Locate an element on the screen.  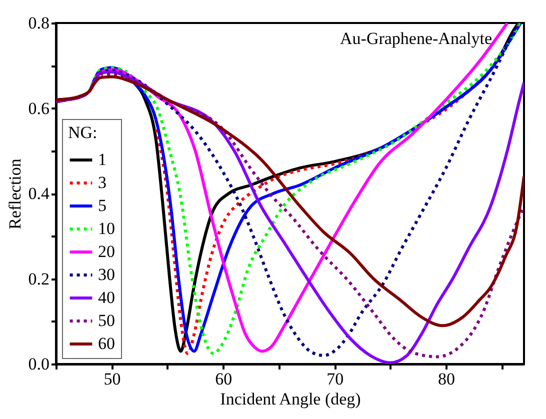
legend-label: 60 is located at coordinates (106, 343).